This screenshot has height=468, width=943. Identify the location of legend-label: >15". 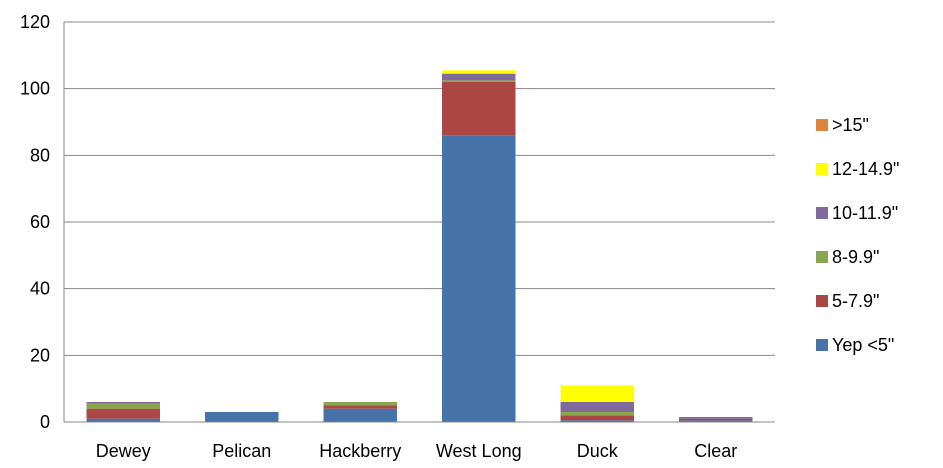
(850, 125).